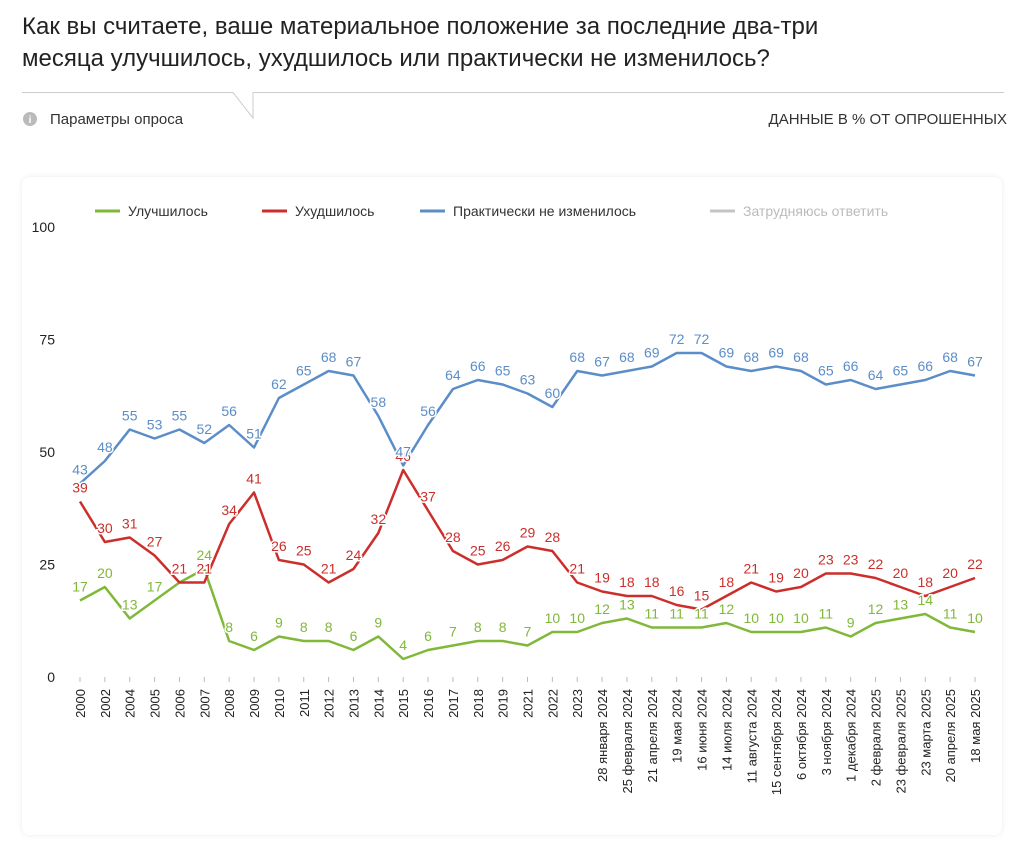  I want to click on data-label: 69, so click(776, 353).